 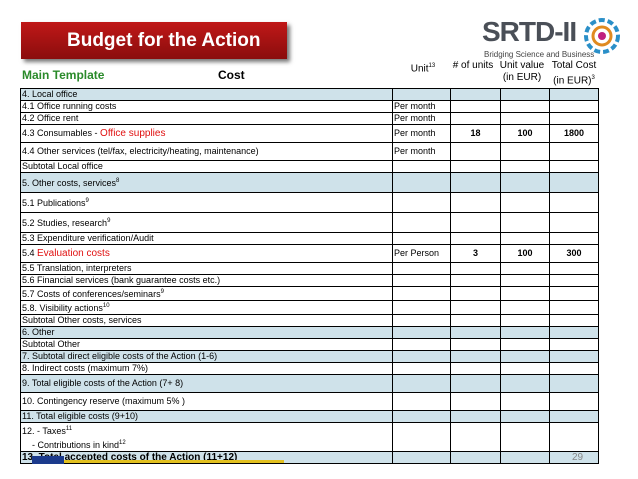 What do you see at coordinates (206, 238) in the screenshot?
I see `row-label: 5.3 Expenditure verification/Audit` at bounding box center [206, 238].